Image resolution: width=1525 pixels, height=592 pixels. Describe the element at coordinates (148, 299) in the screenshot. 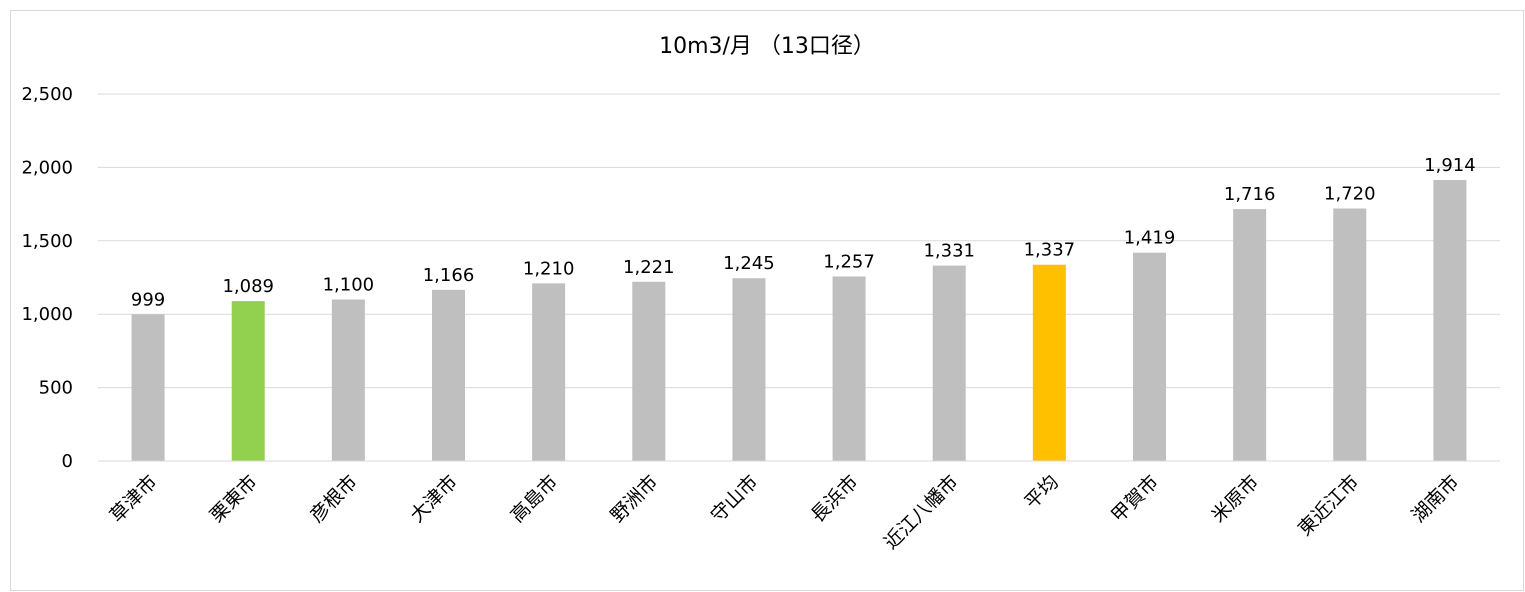

I see `data-label: 999` at that location.